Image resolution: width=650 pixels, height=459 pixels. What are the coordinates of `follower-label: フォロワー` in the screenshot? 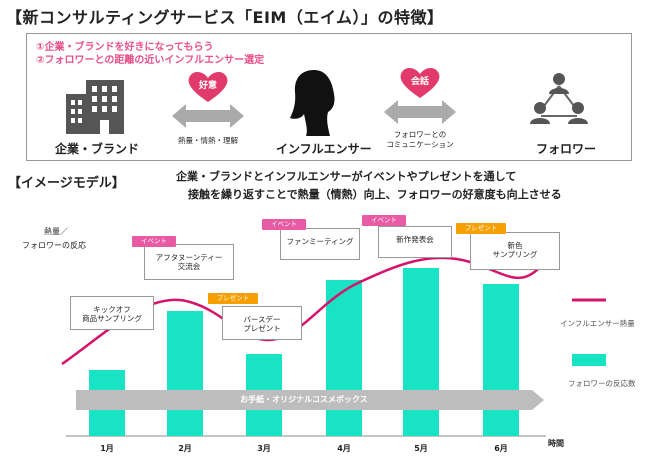 It's located at (566, 149).